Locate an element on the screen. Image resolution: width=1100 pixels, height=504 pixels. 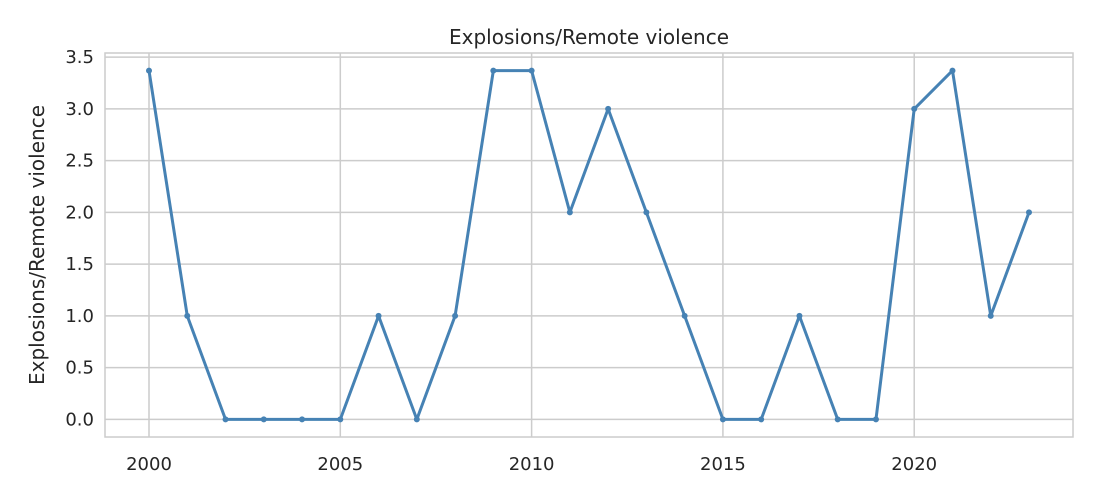
y-tick-label: 2.0 is located at coordinates (79, 212).